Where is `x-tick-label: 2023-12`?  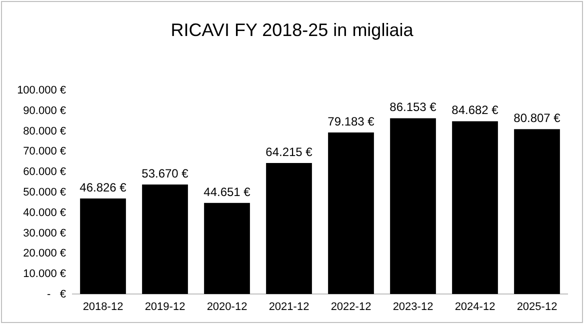 x-tick-label: 2023-12 is located at coordinates (413, 306).